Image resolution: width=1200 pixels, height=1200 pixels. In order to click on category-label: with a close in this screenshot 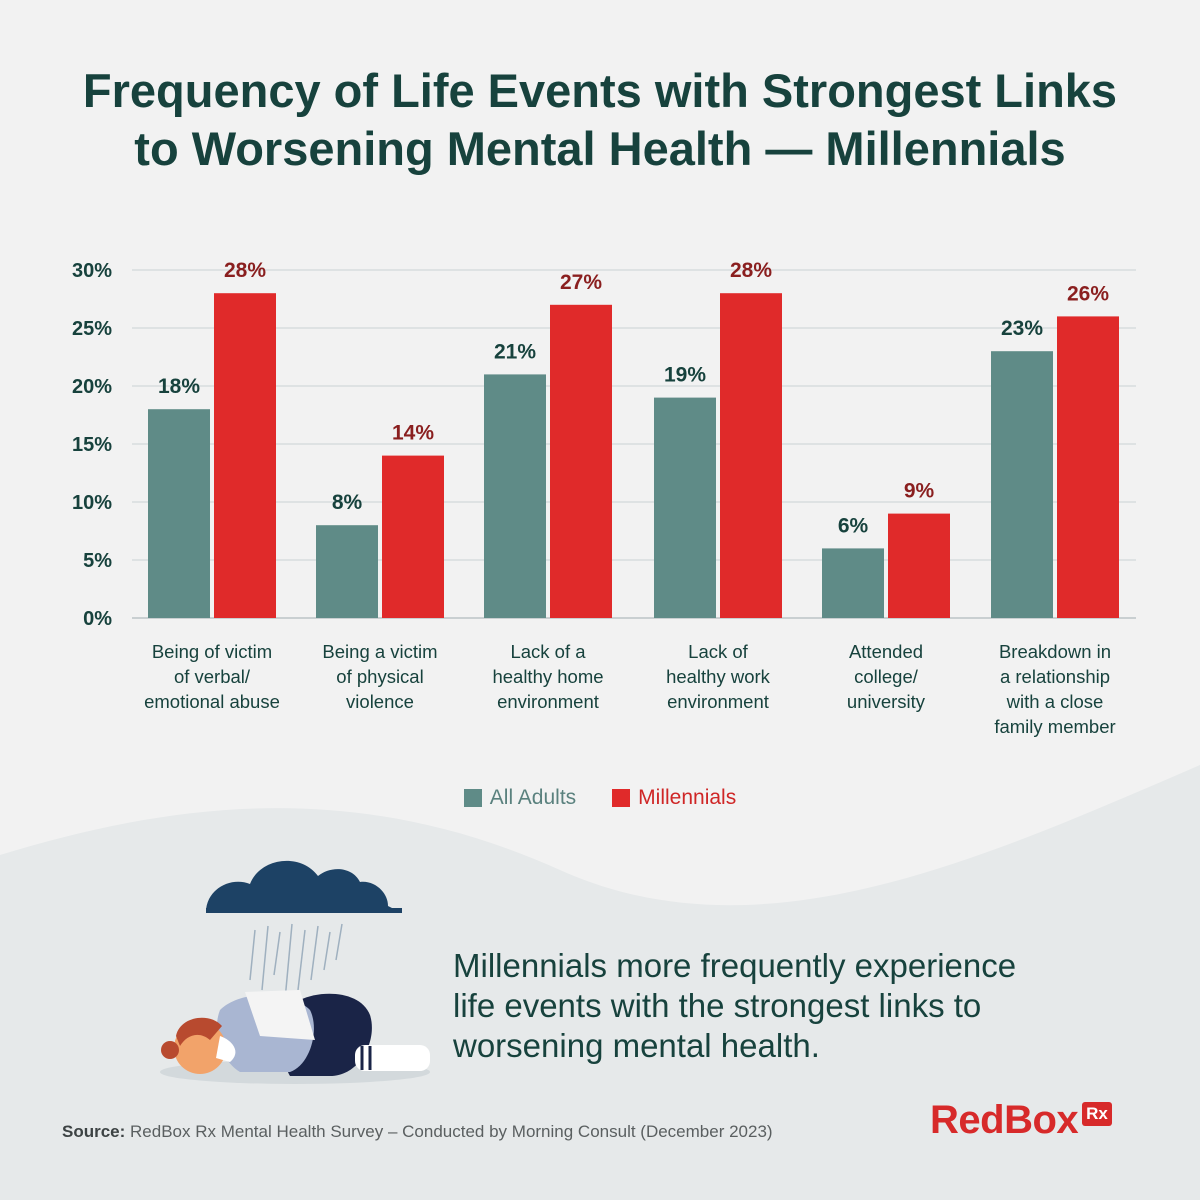, I will do `click(1055, 701)`.